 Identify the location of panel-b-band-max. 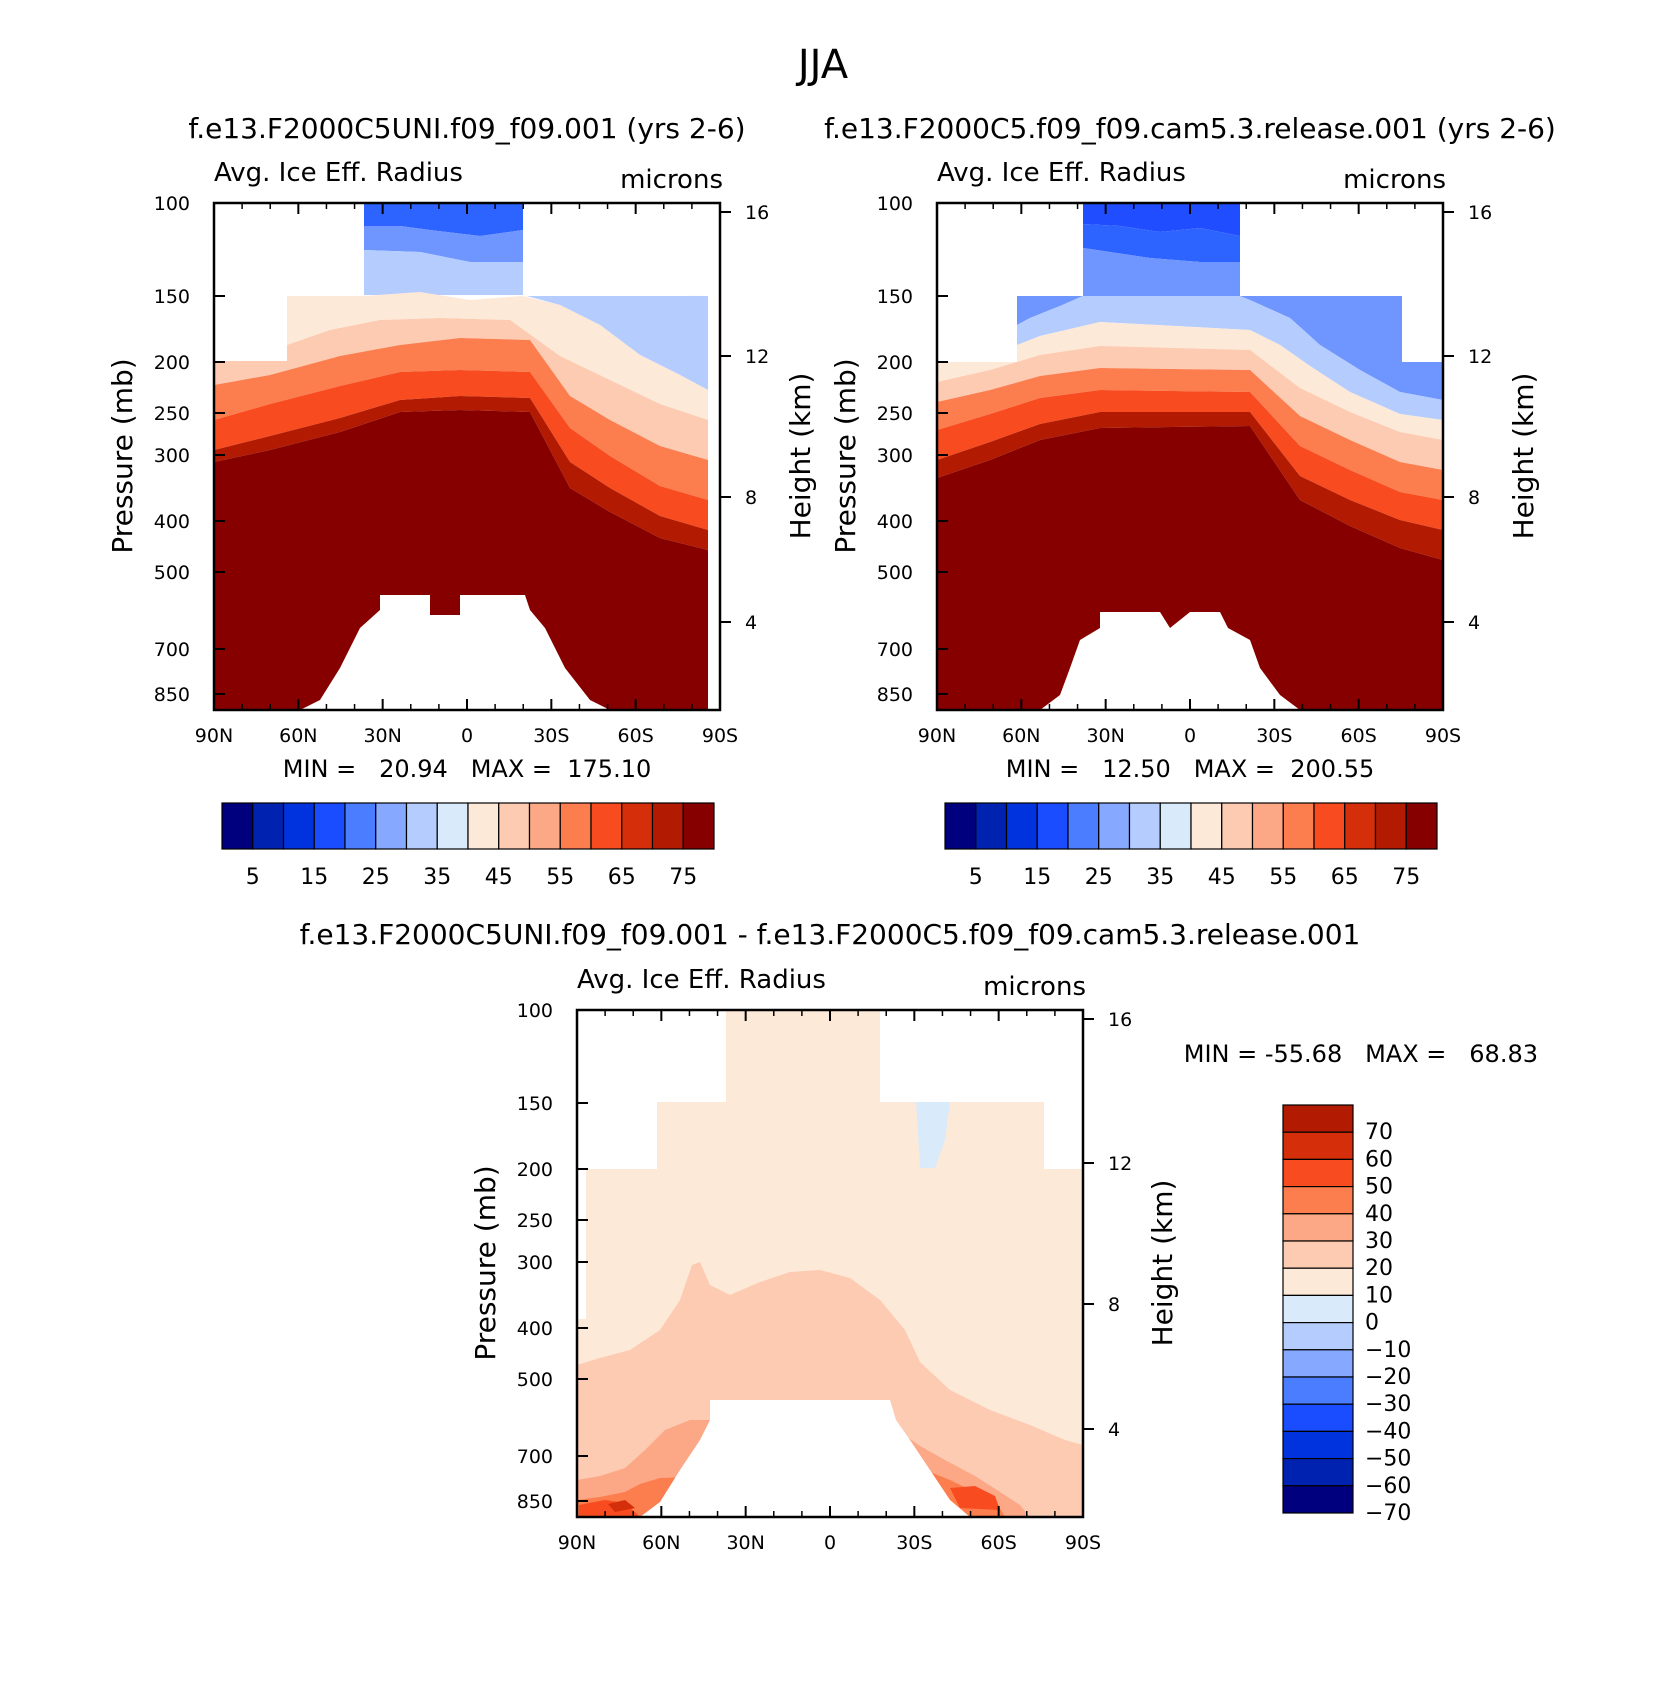
(1190, 568).